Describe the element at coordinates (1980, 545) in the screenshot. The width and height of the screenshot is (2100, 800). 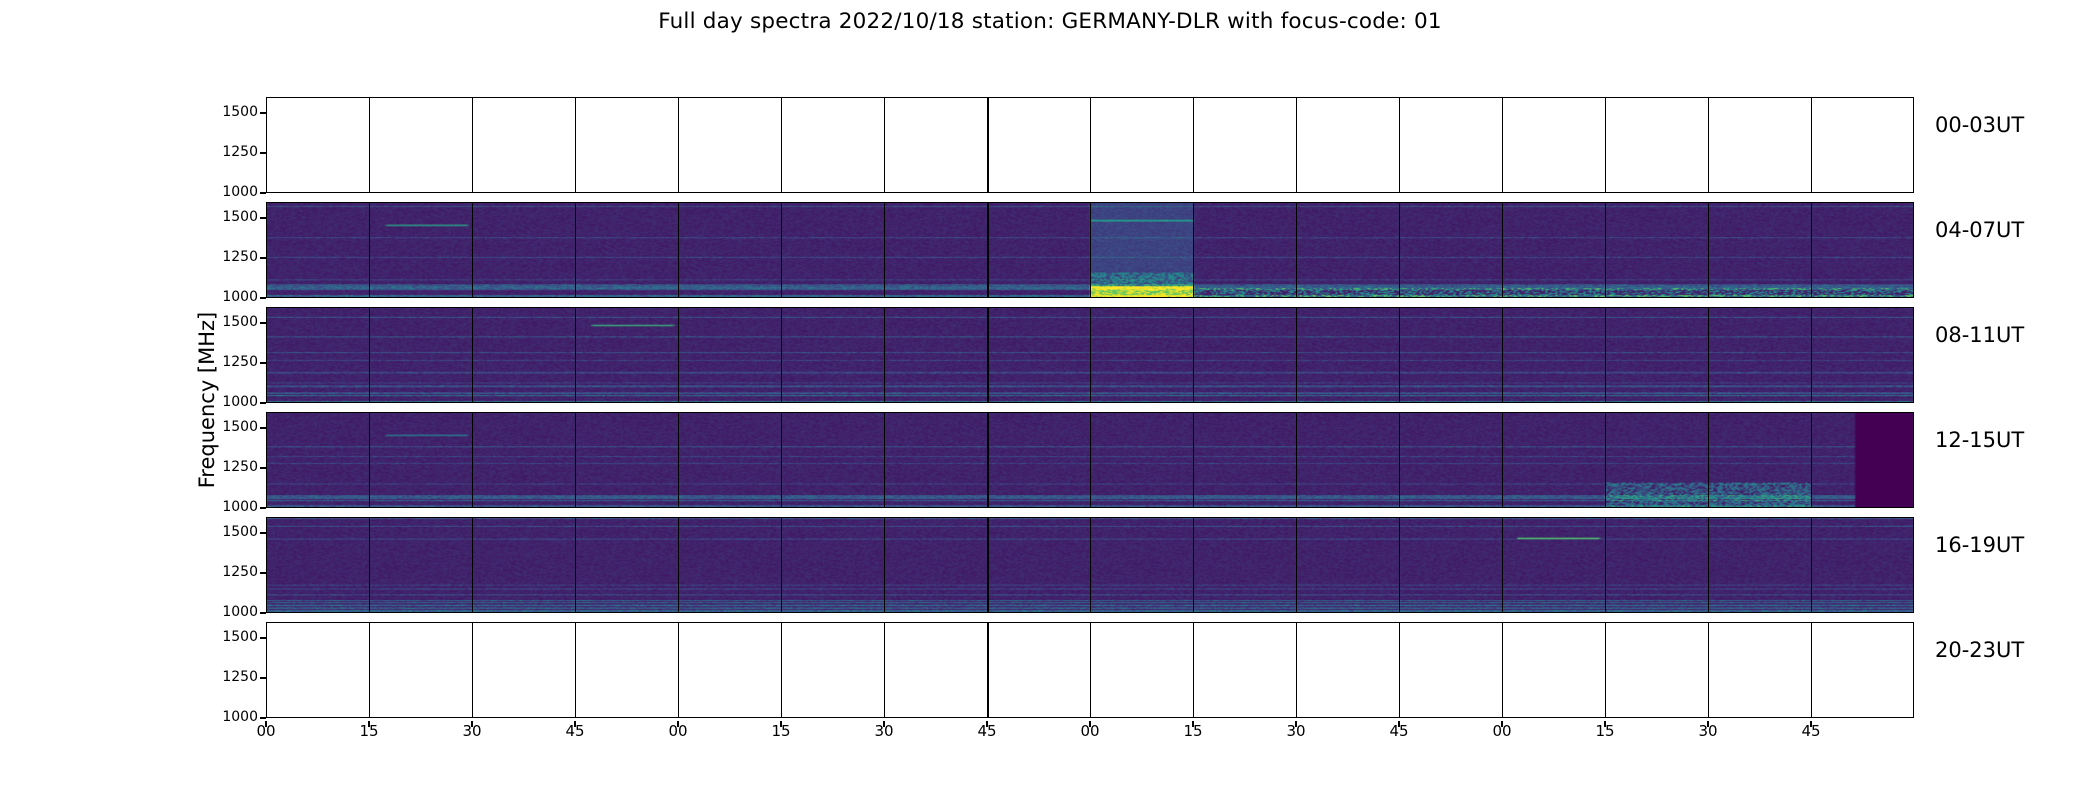
I see `panel-label: 16-19UT` at that location.